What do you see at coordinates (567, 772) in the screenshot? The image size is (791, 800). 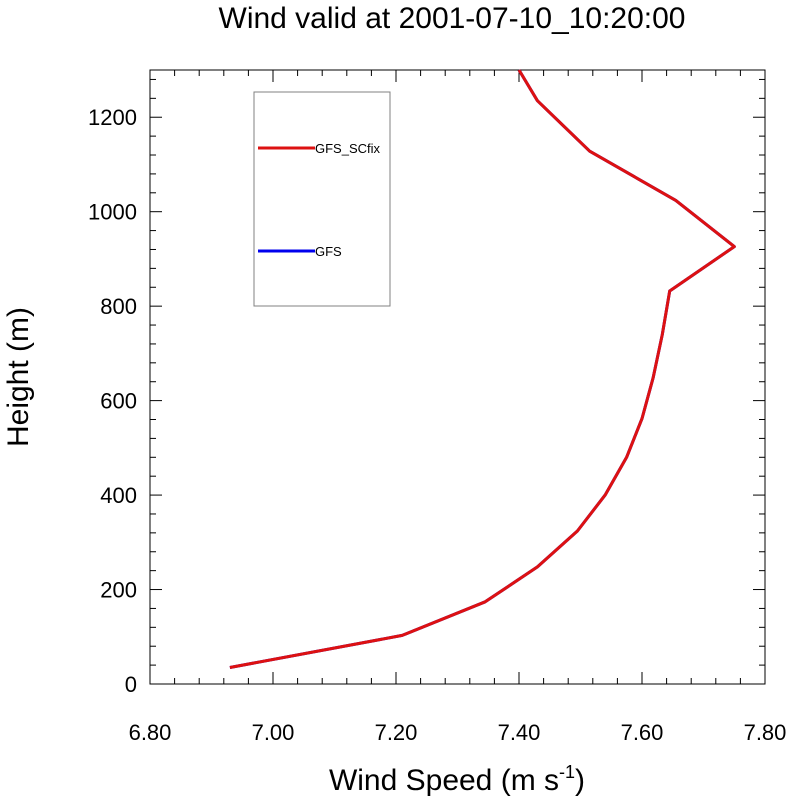 I see `x-axis-title-superscript: -1` at bounding box center [567, 772].